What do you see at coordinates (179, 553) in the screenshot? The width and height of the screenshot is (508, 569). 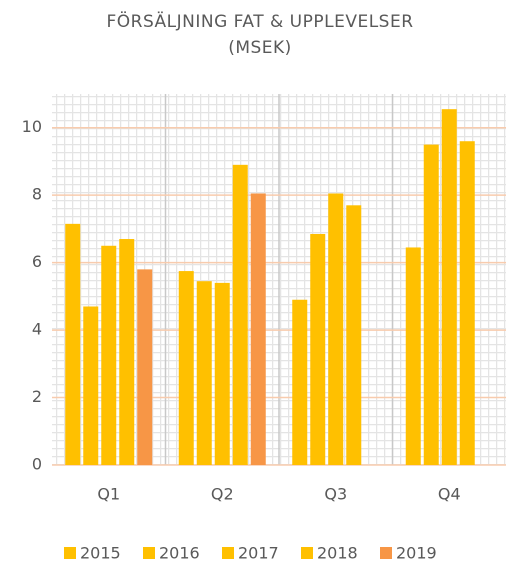 I see `legend-label: 2016` at bounding box center [179, 553].